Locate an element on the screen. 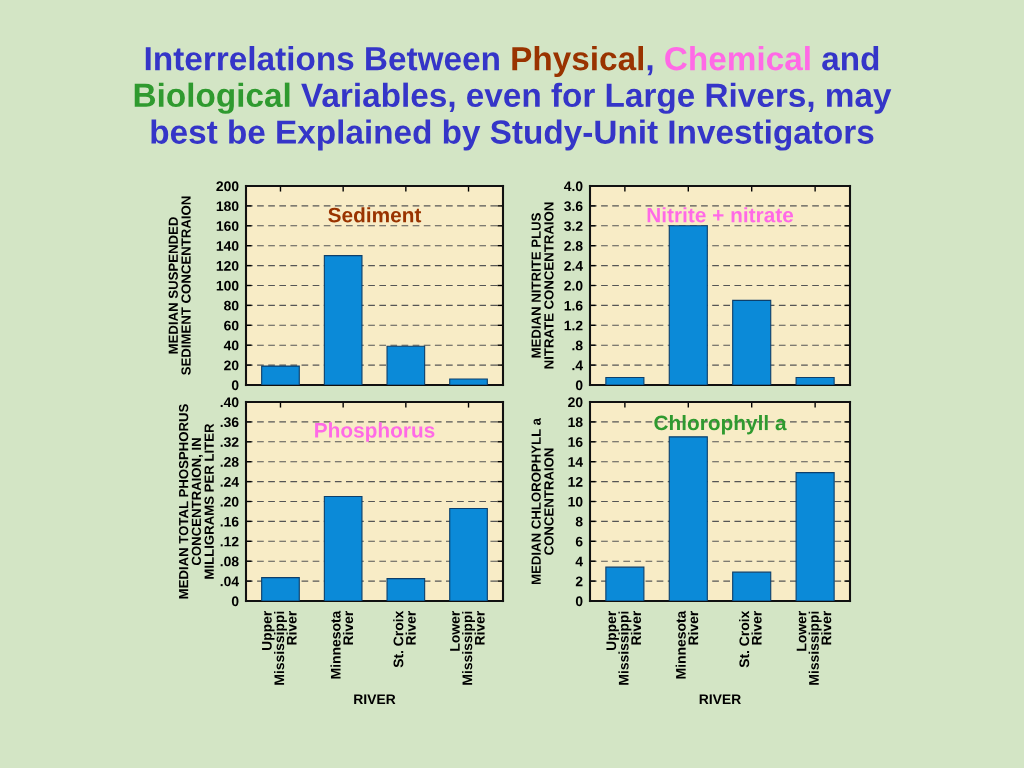  y-tick-label: 16 is located at coordinates (575, 442).